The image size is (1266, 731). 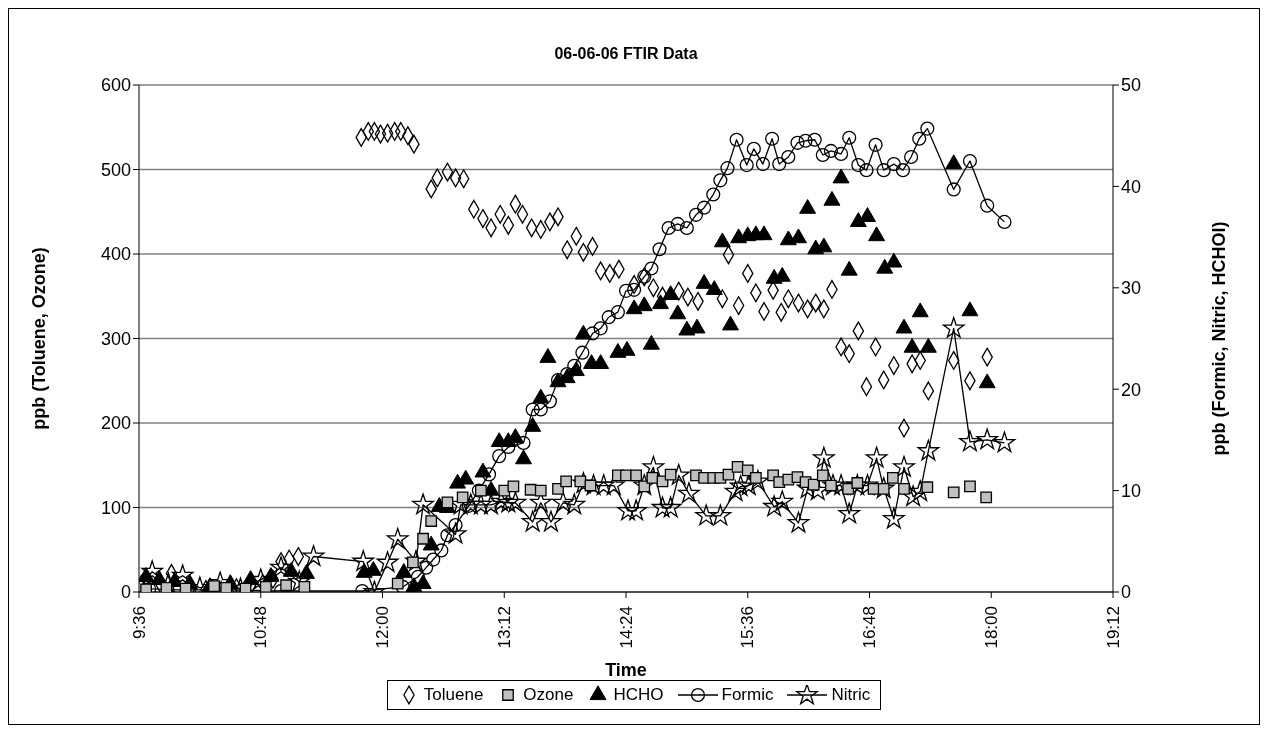 What do you see at coordinates (115, 85) in the screenshot?
I see `y-tick-label: 600` at bounding box center [115, 85].